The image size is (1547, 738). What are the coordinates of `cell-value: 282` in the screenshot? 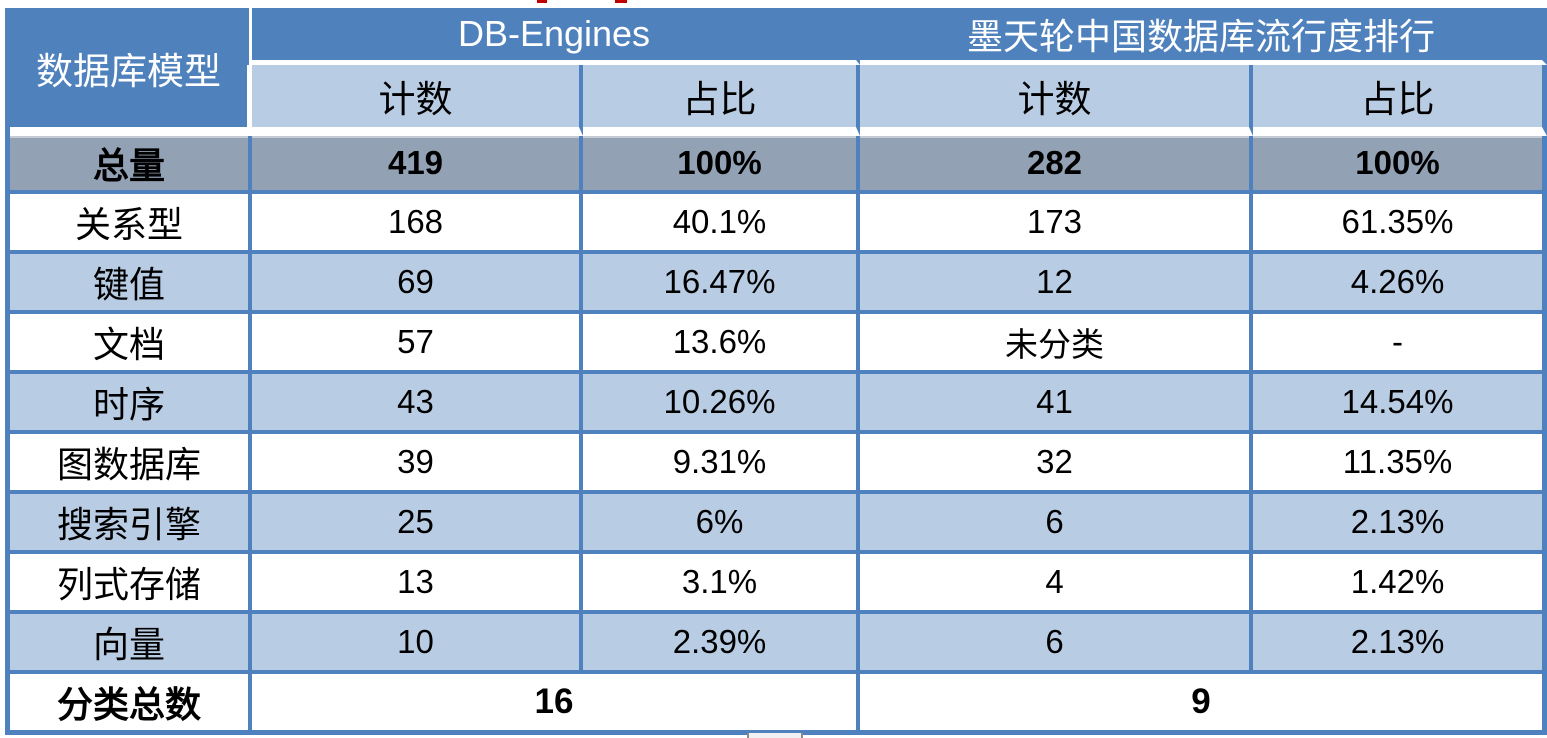 It's located at (1056, 165).